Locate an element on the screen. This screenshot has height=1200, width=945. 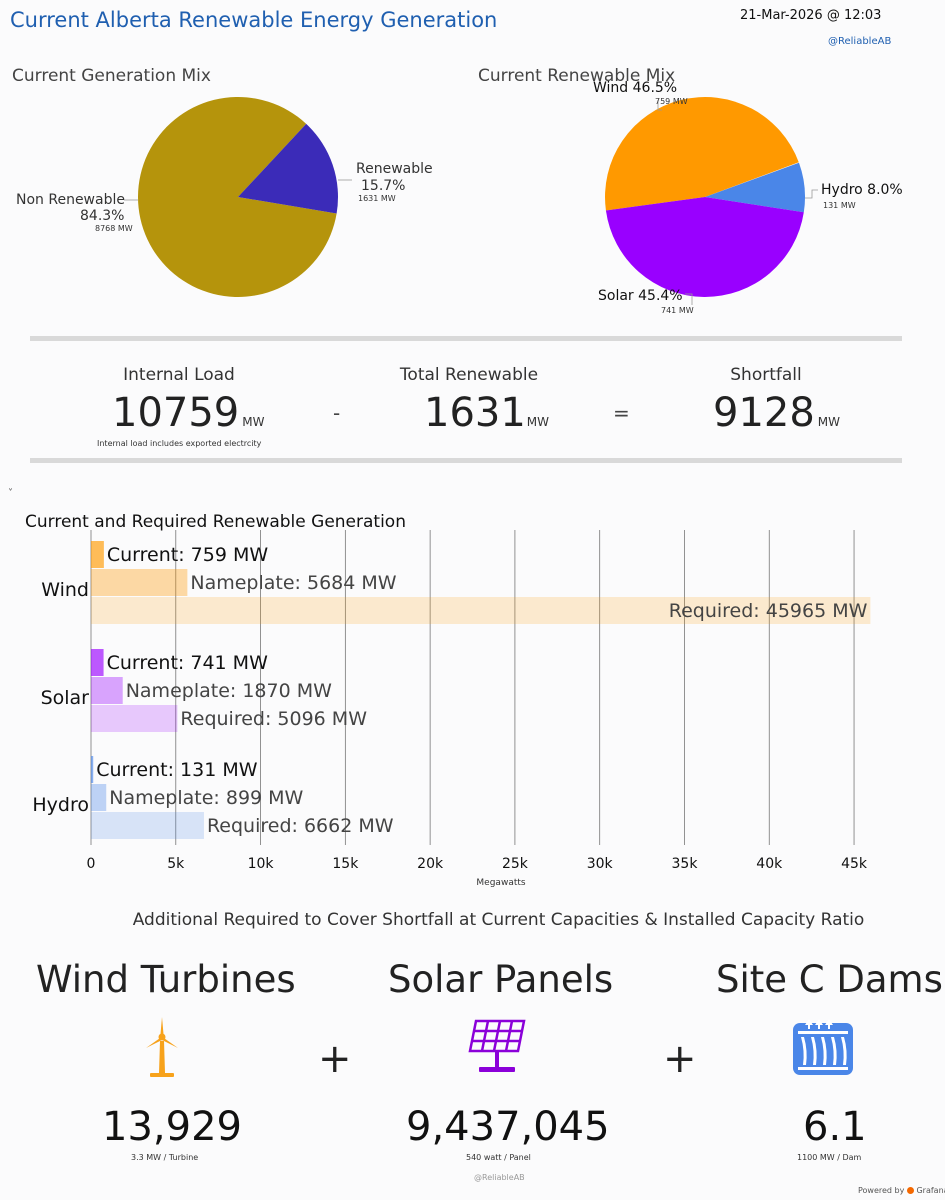
pie-slice-non-renewable is located at coordinates (237, 196).